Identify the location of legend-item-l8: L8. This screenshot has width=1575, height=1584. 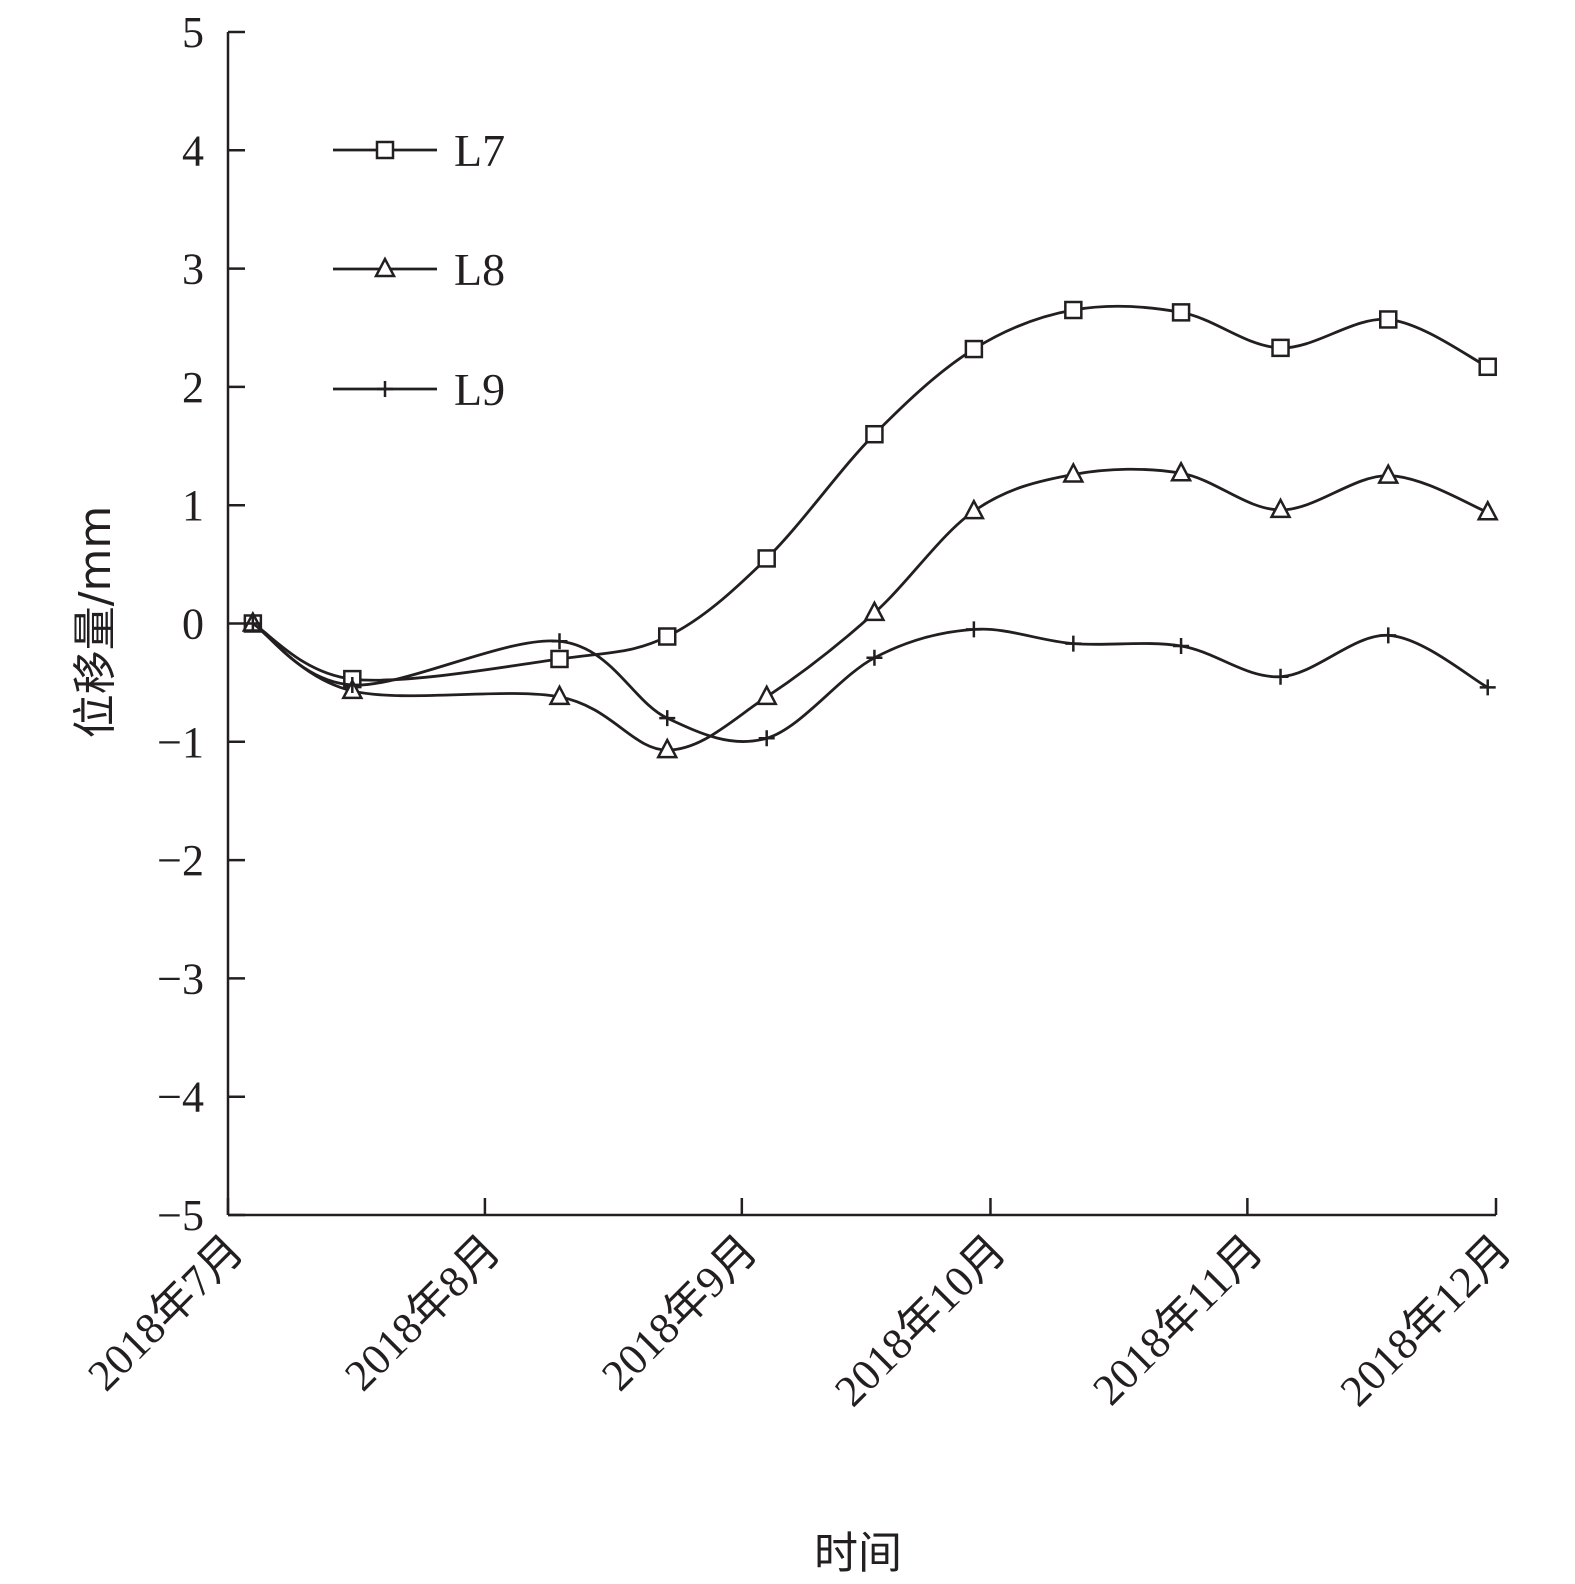
(419, 269).